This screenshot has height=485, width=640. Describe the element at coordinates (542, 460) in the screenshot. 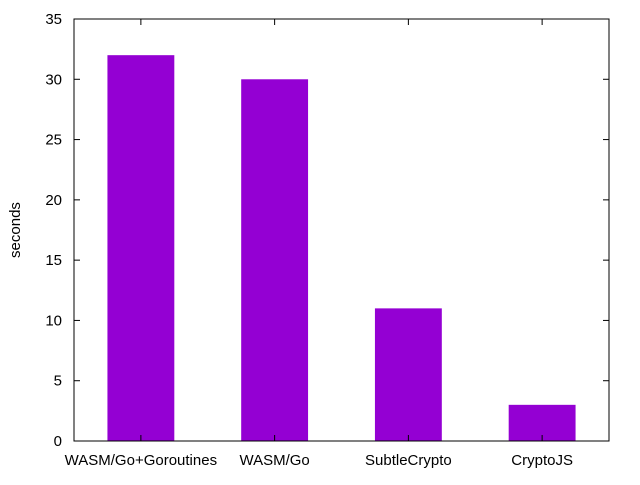

I see `x-tick-label: CryptoJS` at that location.